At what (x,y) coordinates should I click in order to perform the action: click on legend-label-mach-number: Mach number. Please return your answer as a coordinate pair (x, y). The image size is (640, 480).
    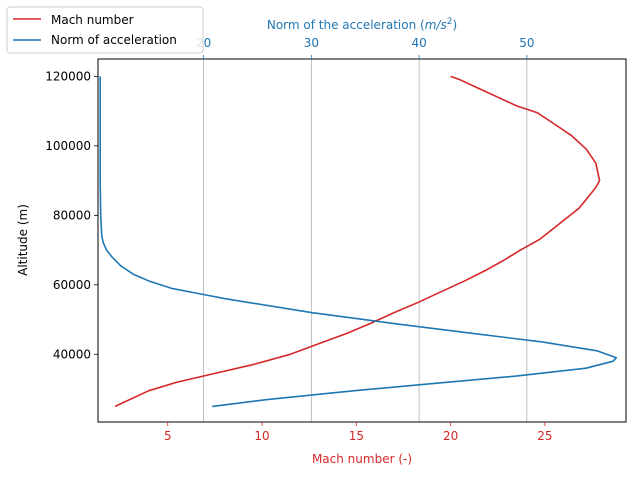
    Looking at the image, I should click on (92, 20).